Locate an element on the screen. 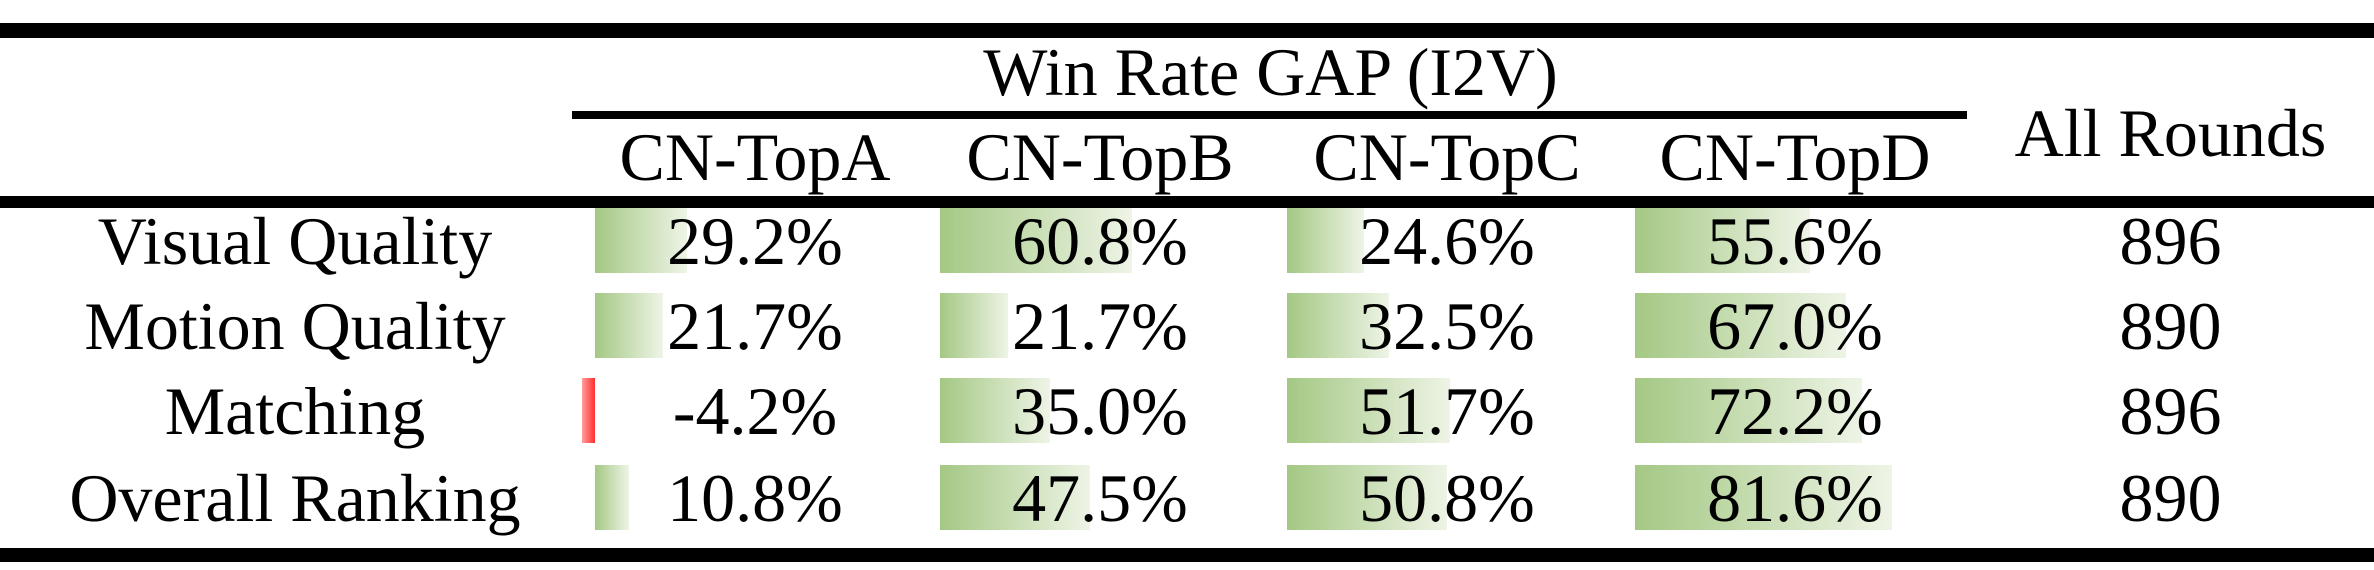 Image resolution: width=2374 pixels, height=570 pixels. column-header-cn-topb: CN-TopB is located at coordinates (1100, 157).